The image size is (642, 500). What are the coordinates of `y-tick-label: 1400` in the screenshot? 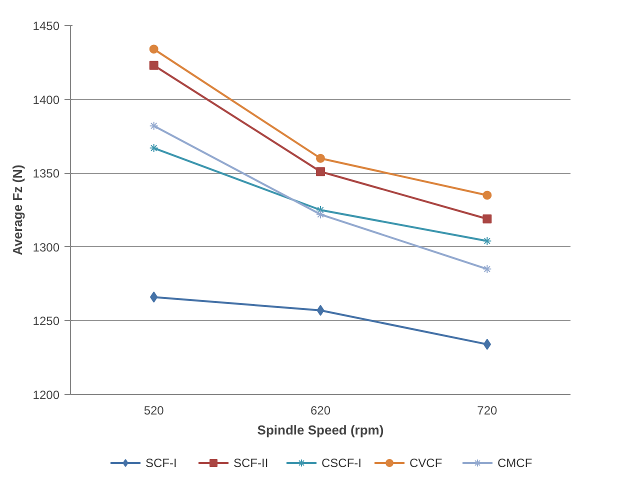 It's located at (46, 99).